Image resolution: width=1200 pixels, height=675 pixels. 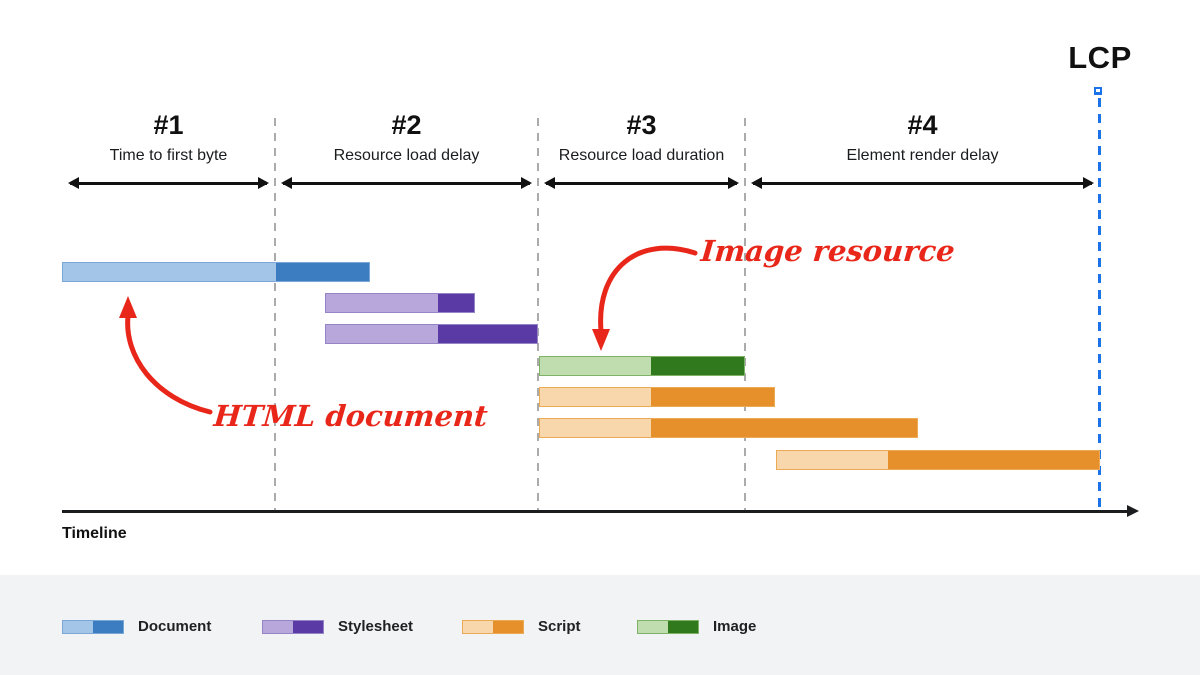 I want to click on phase-header-3: #3 Resource load duration, so click(x=641, y=148).